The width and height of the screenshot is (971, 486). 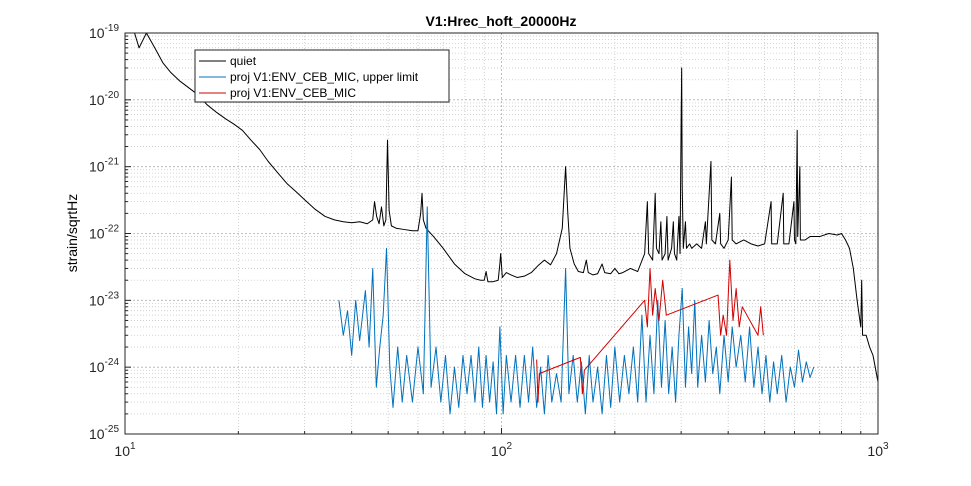 What do you see at coordinates (133, 446) in the screenshot?
I see `x-tick-label-exponent: 1` at bounding box center [133, 446].